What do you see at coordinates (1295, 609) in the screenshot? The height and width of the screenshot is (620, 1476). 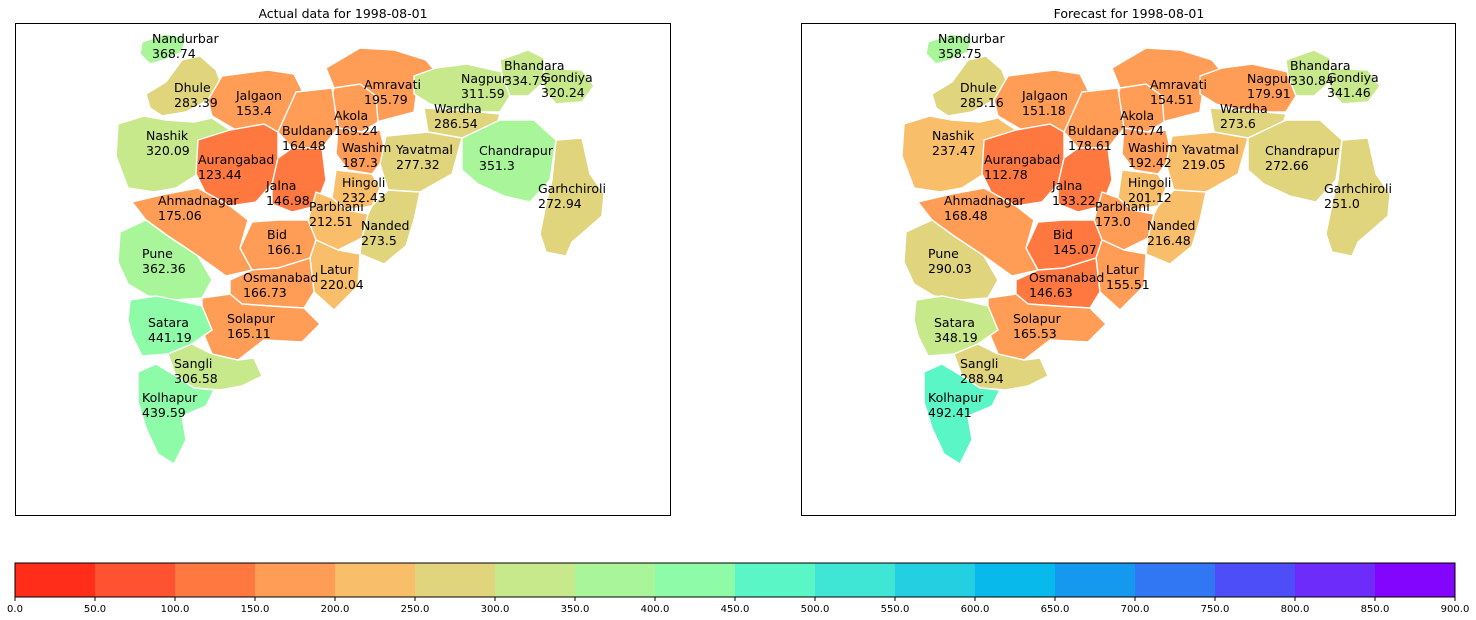 I see `colorbar-tick-label: 800.0` at bounding box center [1295, 609].